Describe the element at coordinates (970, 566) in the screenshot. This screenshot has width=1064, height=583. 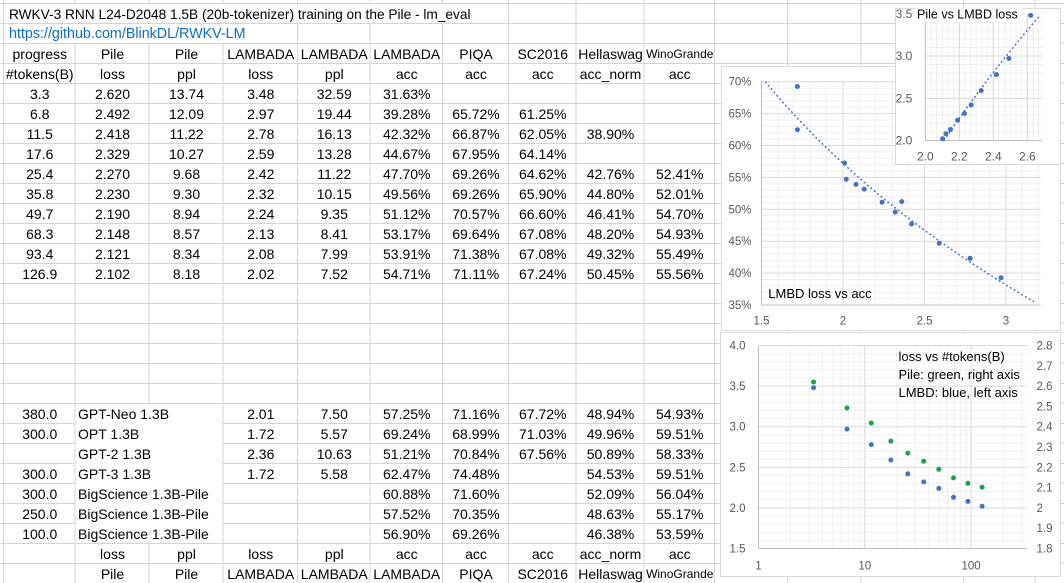
I see `svg-text: 100` at that location.